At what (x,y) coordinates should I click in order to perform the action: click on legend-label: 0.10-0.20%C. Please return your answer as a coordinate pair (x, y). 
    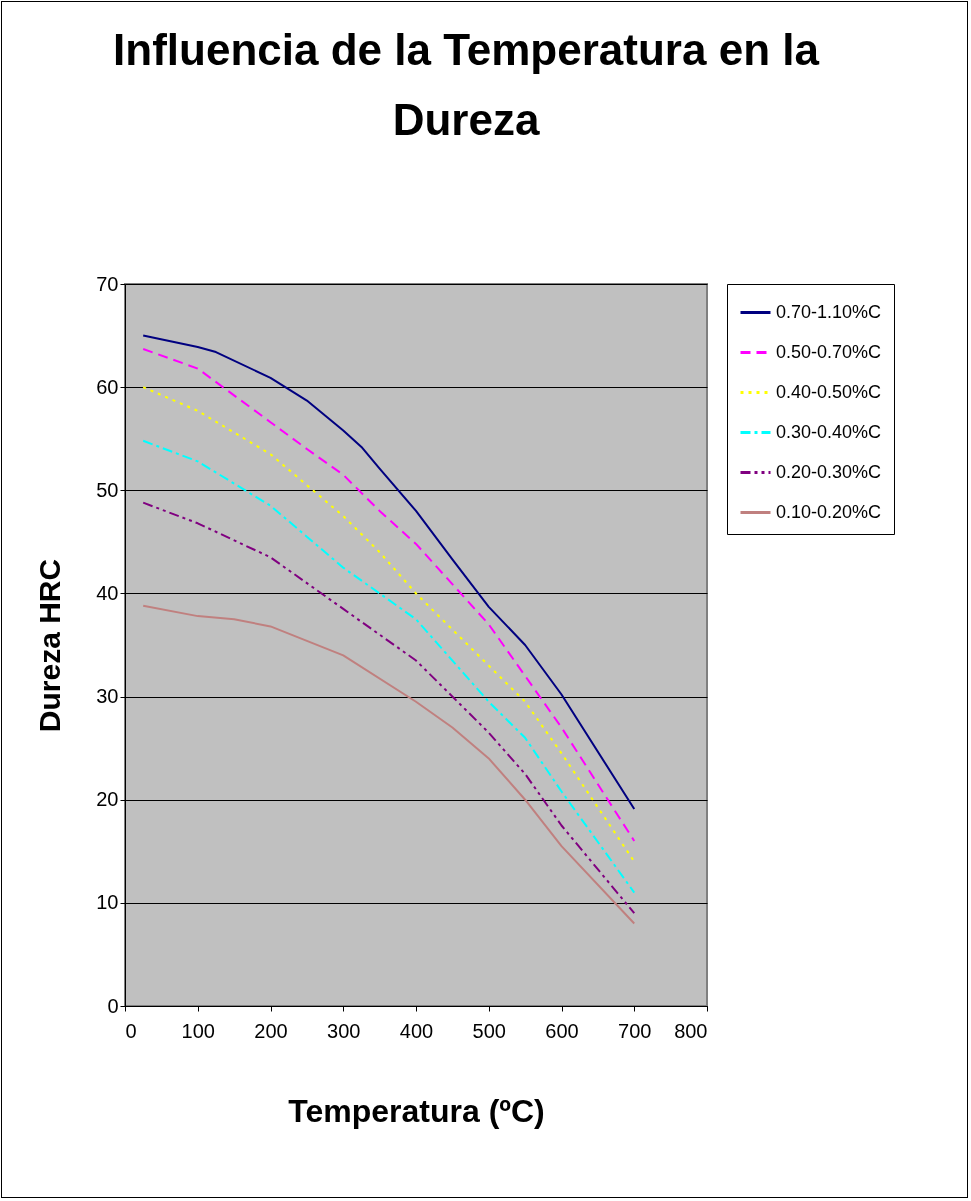
    Looking at the image, I should click on (829, 511).